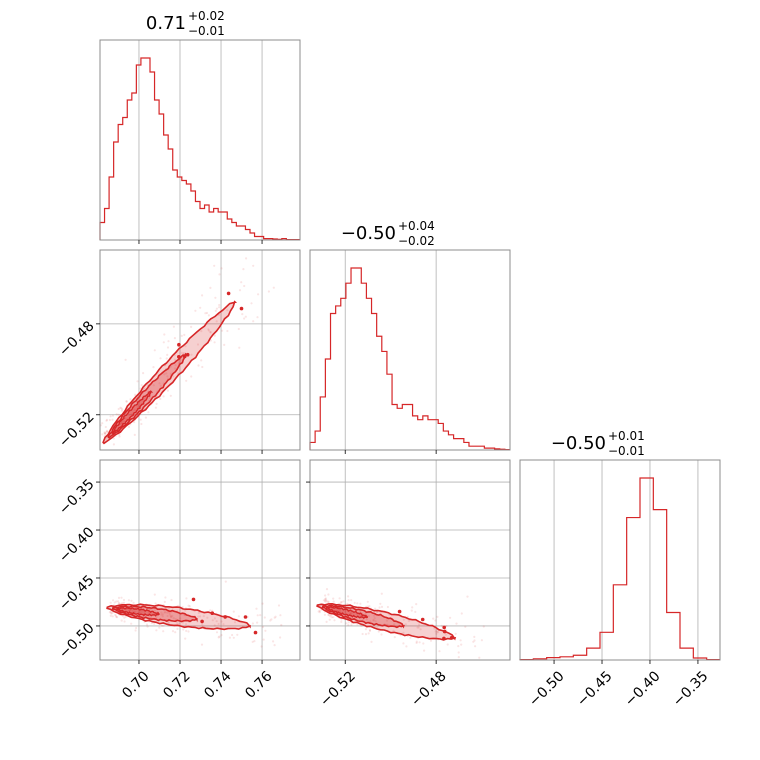  What do you see at coordinates (368, 233) in the screenshot?
I see `title-value: −0.50` at bounding box center [368, 233].